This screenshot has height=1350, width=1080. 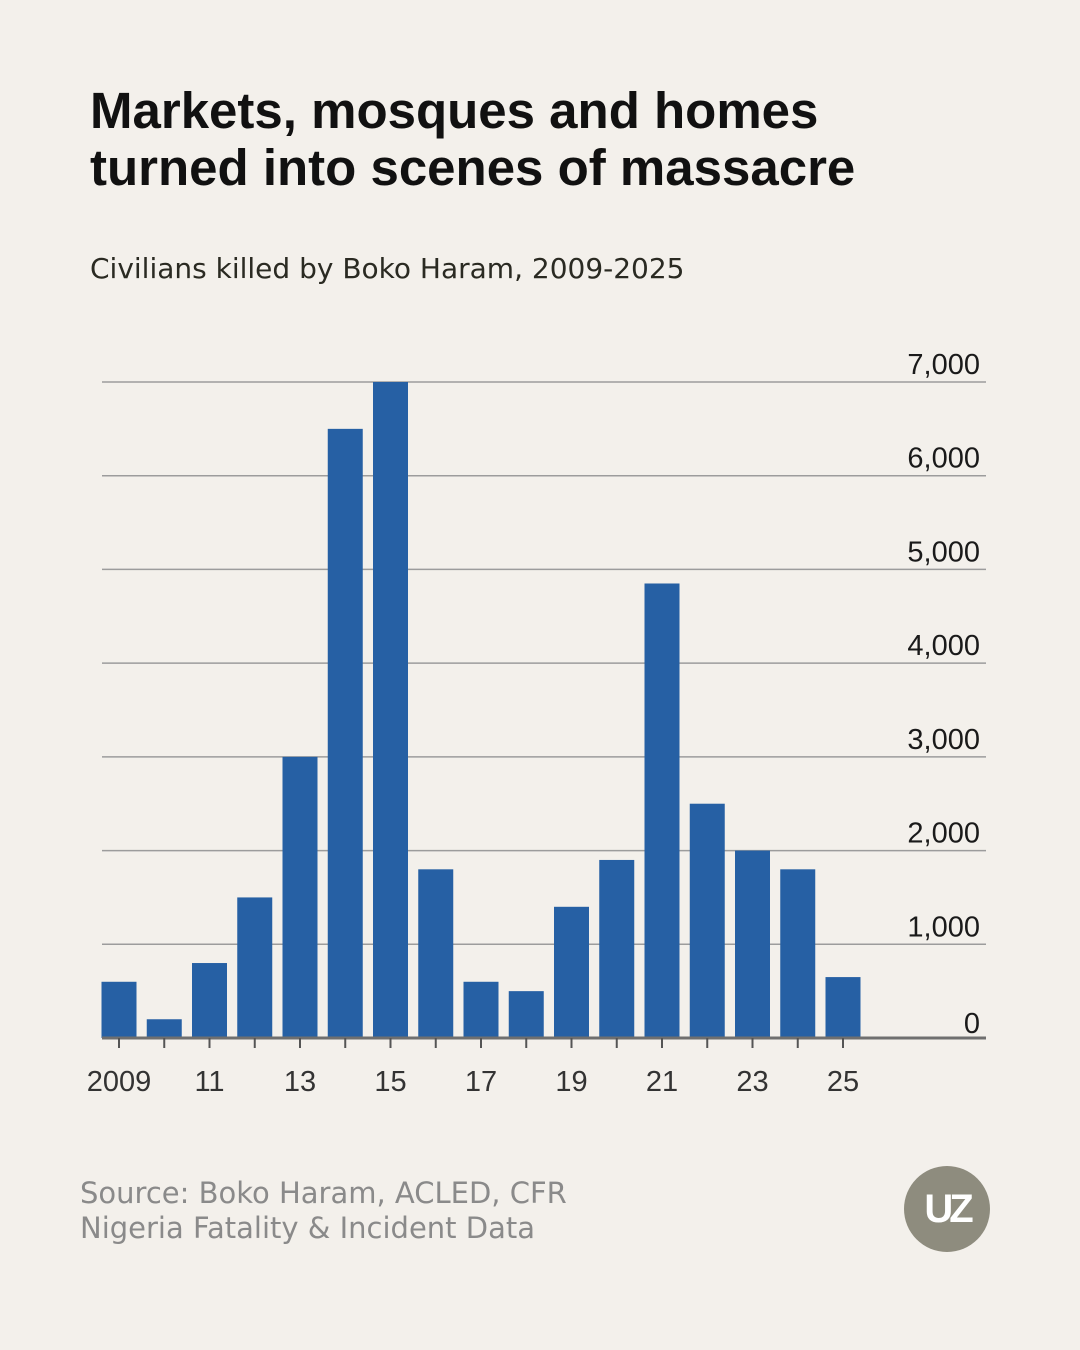 I want to click on y-tick-label: 7,000, so click(x=943, y=365).